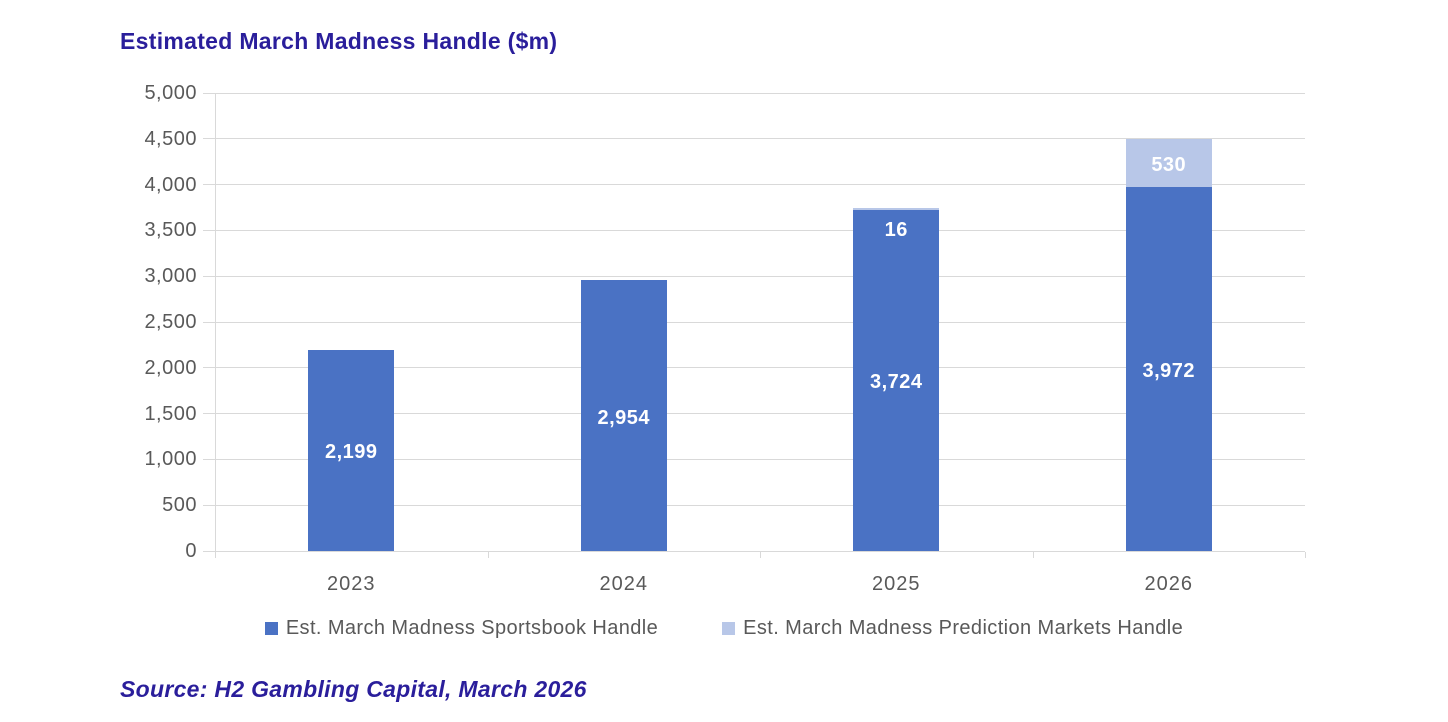 The image size is (1448, 722). Describe the element at coordinates (170, 230) in the screenshot. I see `y-axis-tick-label: 3,500` at that location.